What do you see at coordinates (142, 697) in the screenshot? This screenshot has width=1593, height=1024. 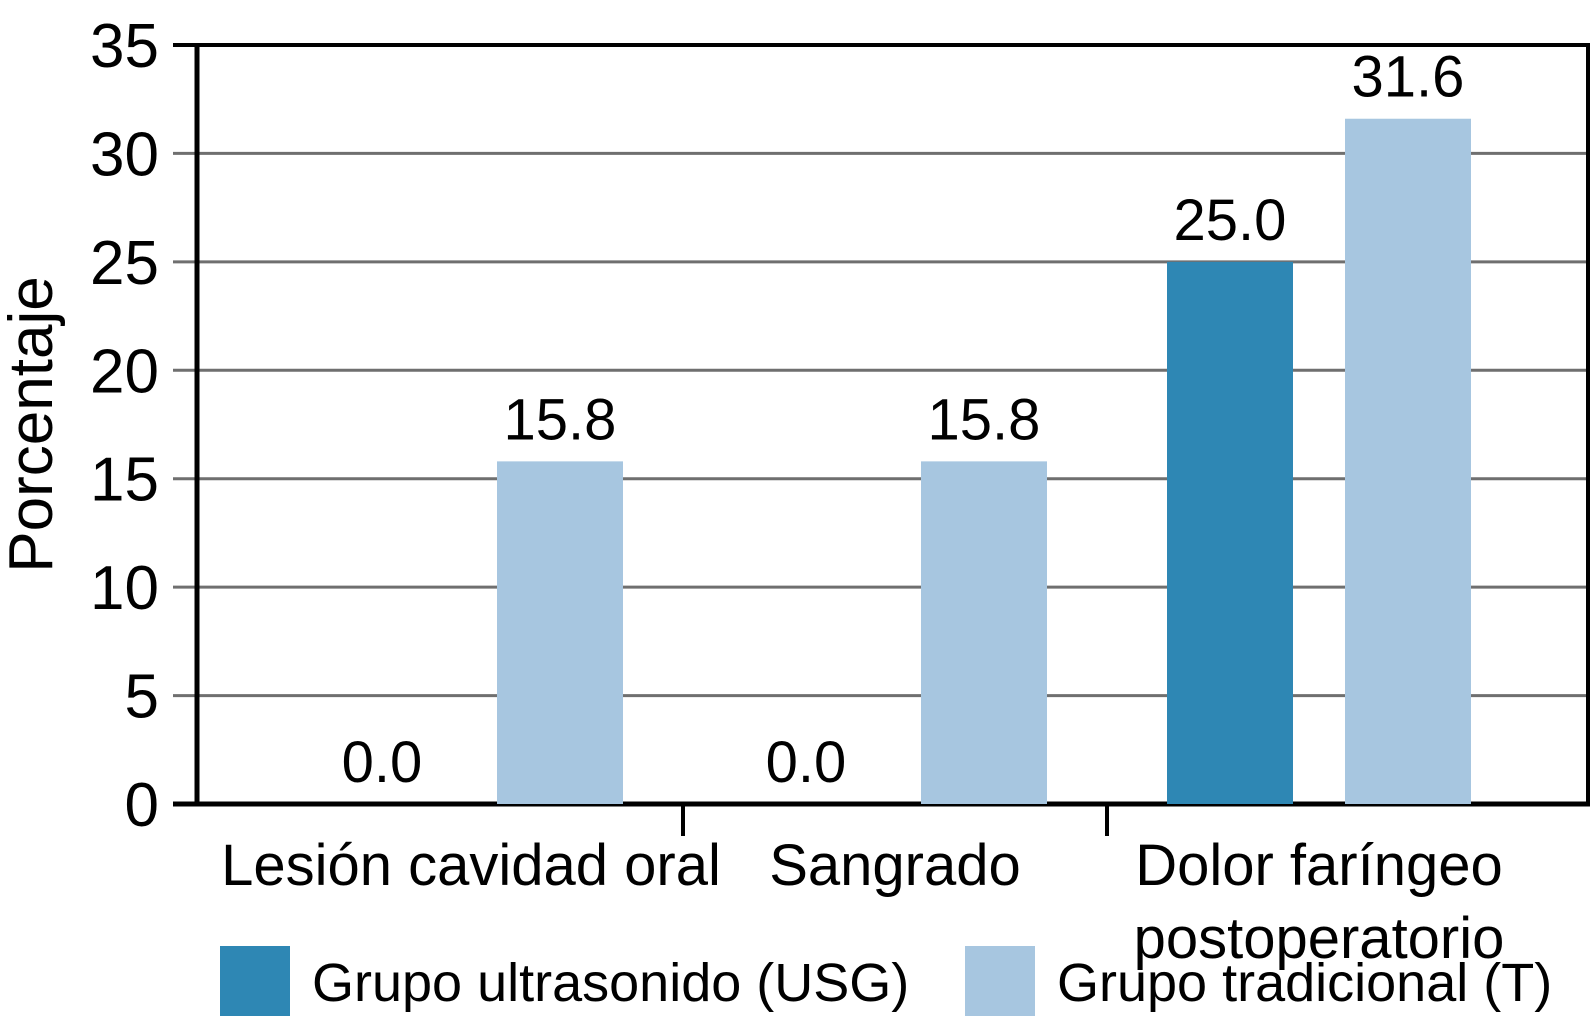 I see `y-tick-label: 5` at bounding box center [142, 697].